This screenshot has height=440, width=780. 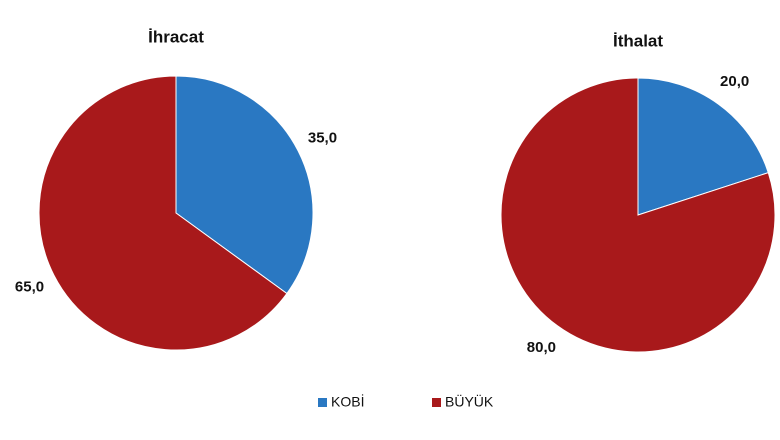 I want to click on chart-title: İthalat, so click(x=638, y=40).